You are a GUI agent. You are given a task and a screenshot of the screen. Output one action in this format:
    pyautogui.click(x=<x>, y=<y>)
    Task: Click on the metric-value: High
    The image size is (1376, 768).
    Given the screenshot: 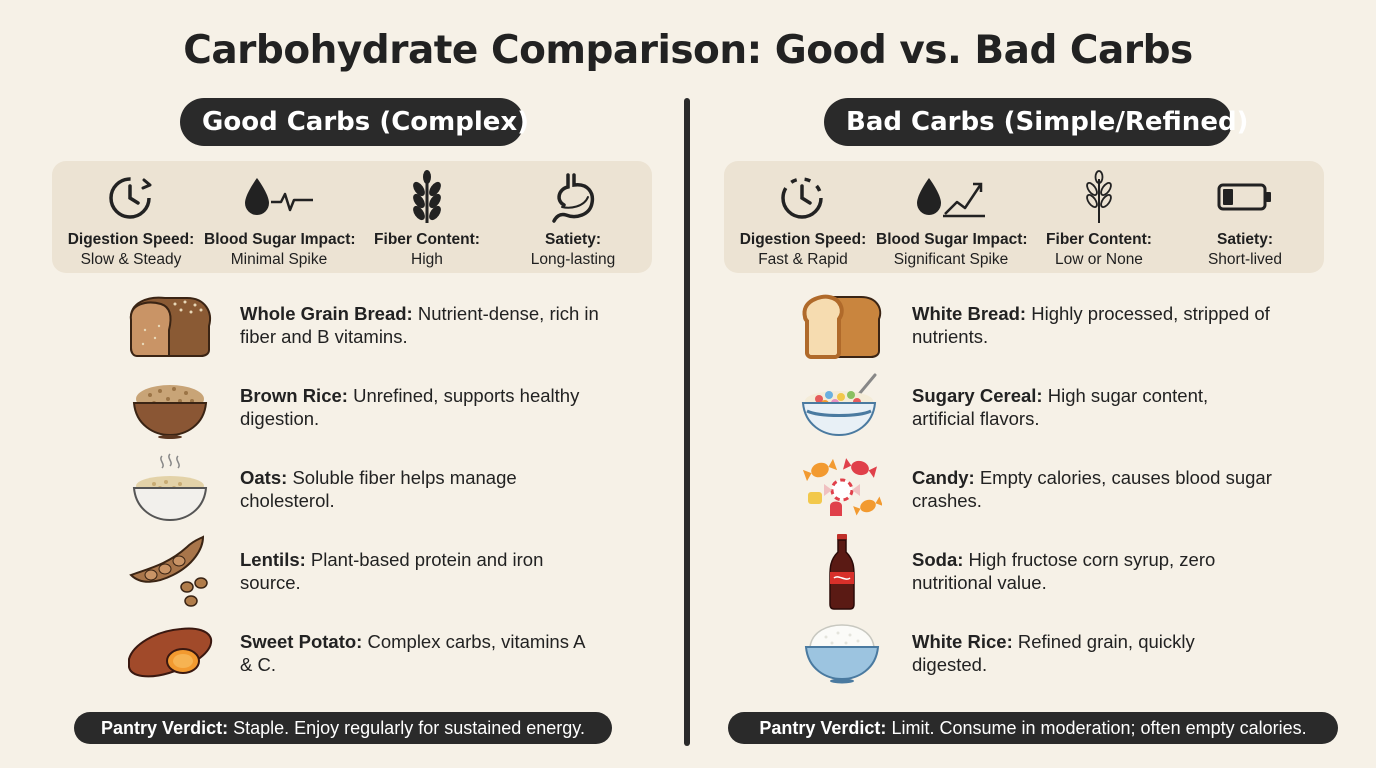 What is the action you would take?
    pyautogui.click(x=427, y=259)
    